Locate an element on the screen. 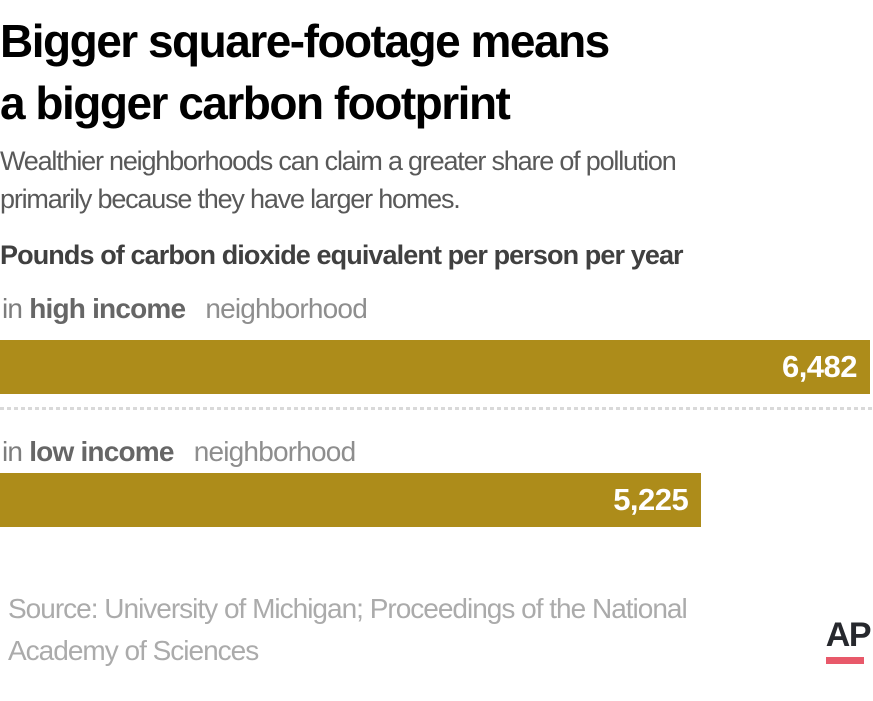 The width and height of the screenshot is (873, 701). source-line2: Academy of Sciences is located at coordinates (133, 650).